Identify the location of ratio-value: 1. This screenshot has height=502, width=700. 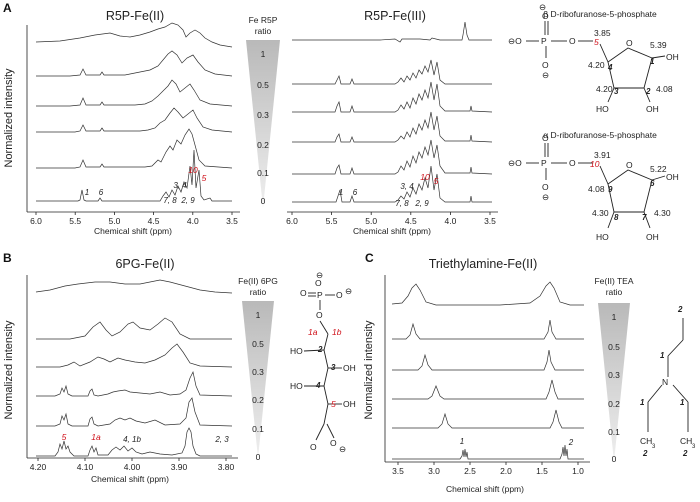
(614, 317).